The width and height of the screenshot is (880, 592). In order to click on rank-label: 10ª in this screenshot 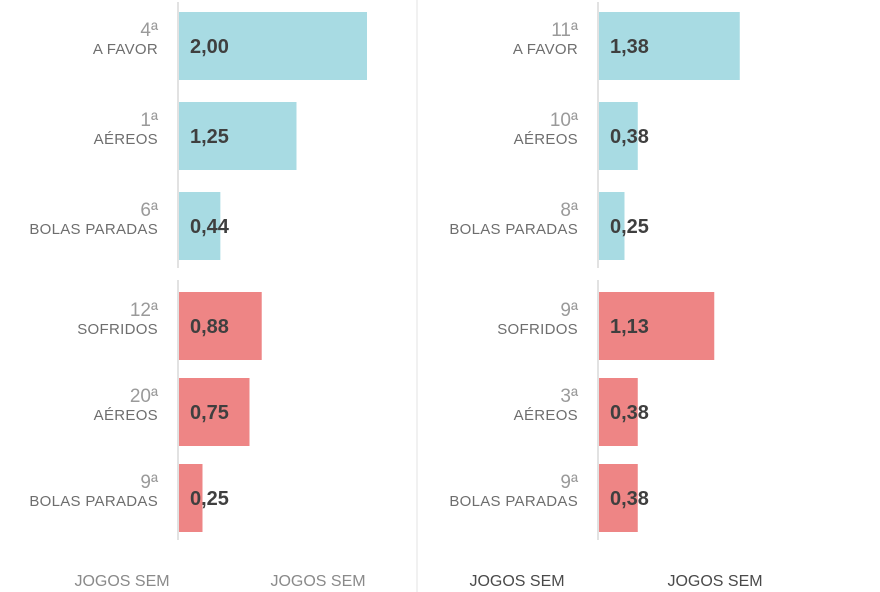, I will do `click(564, 120)`.